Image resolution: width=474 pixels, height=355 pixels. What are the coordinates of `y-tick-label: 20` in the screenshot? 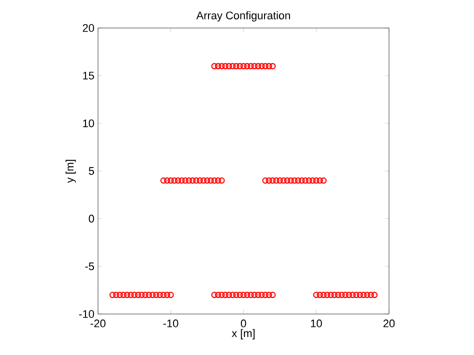 It's located at (88, 28).